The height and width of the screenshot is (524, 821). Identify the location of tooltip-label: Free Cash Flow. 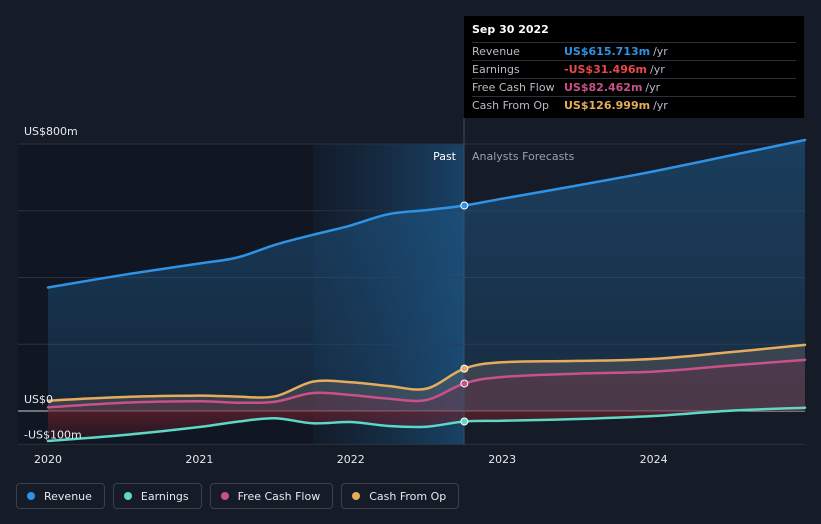
(513, 87).